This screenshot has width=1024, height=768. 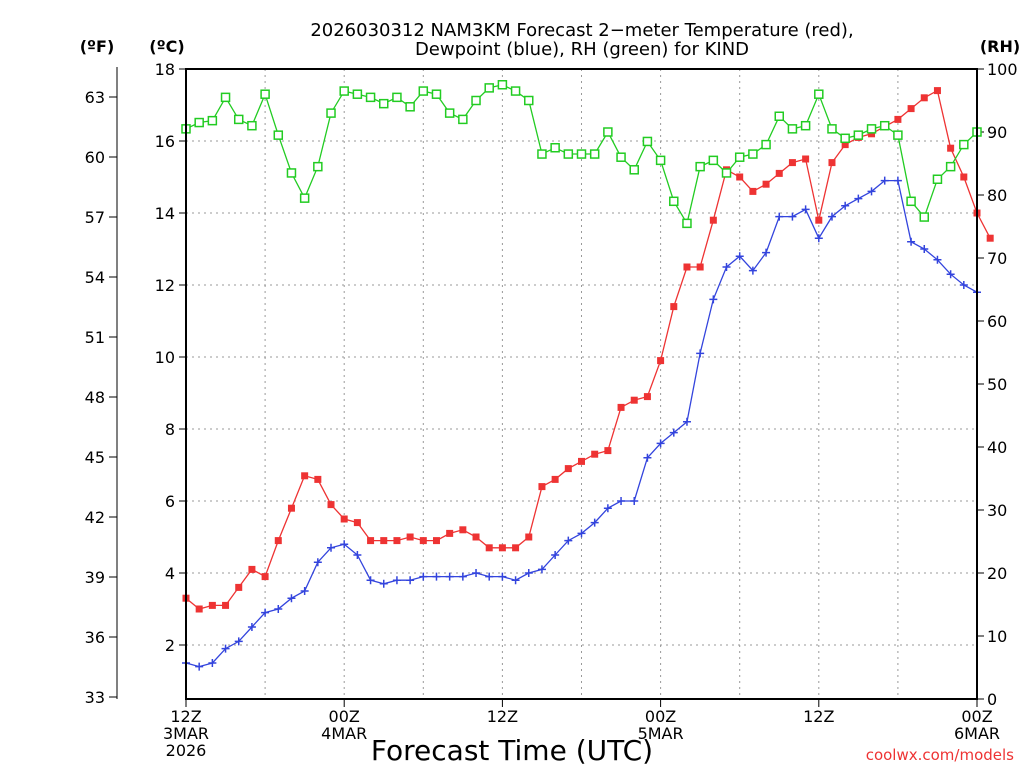 I want to click on x-tick-label: 2026, so click(x=186, y=750).